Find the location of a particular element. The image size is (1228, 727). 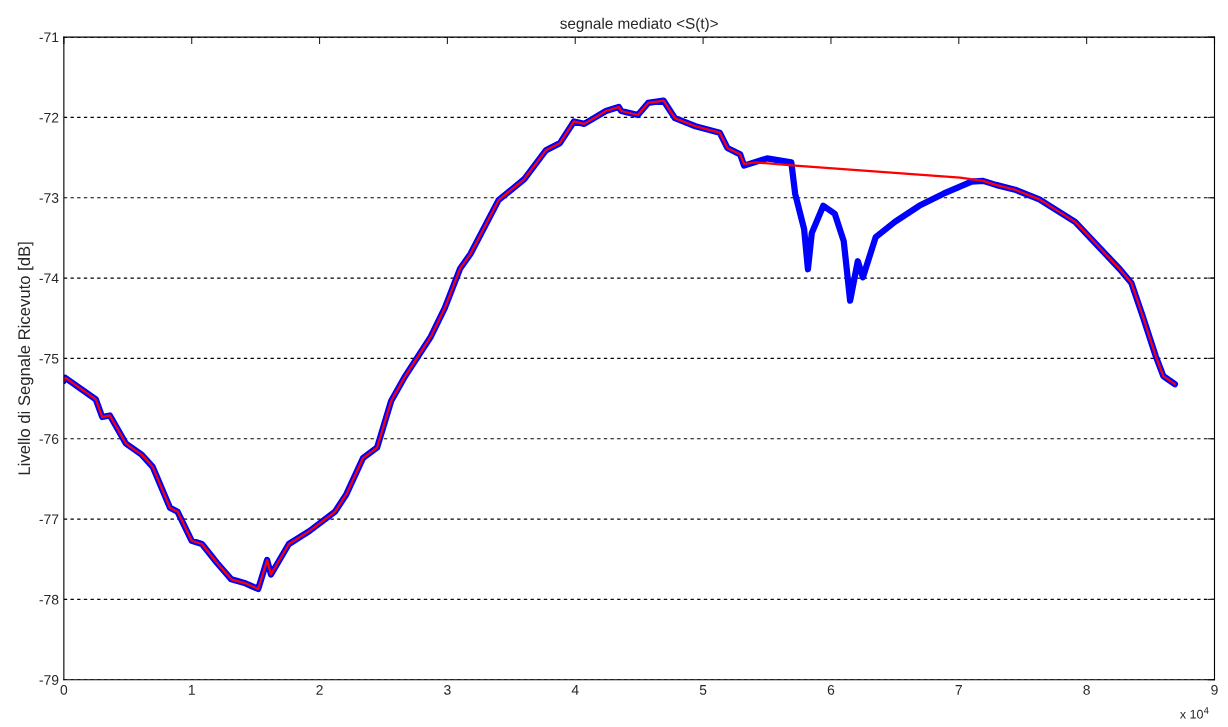

x-tick-label: 6 is located at coordinates (831, 689).